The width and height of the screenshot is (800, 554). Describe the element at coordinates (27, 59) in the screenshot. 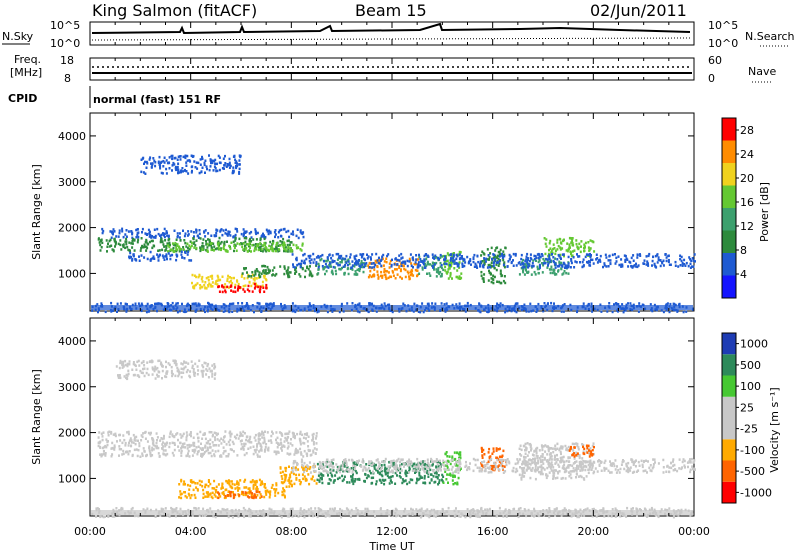

I see `freq-label-1: Freq.` at that location.